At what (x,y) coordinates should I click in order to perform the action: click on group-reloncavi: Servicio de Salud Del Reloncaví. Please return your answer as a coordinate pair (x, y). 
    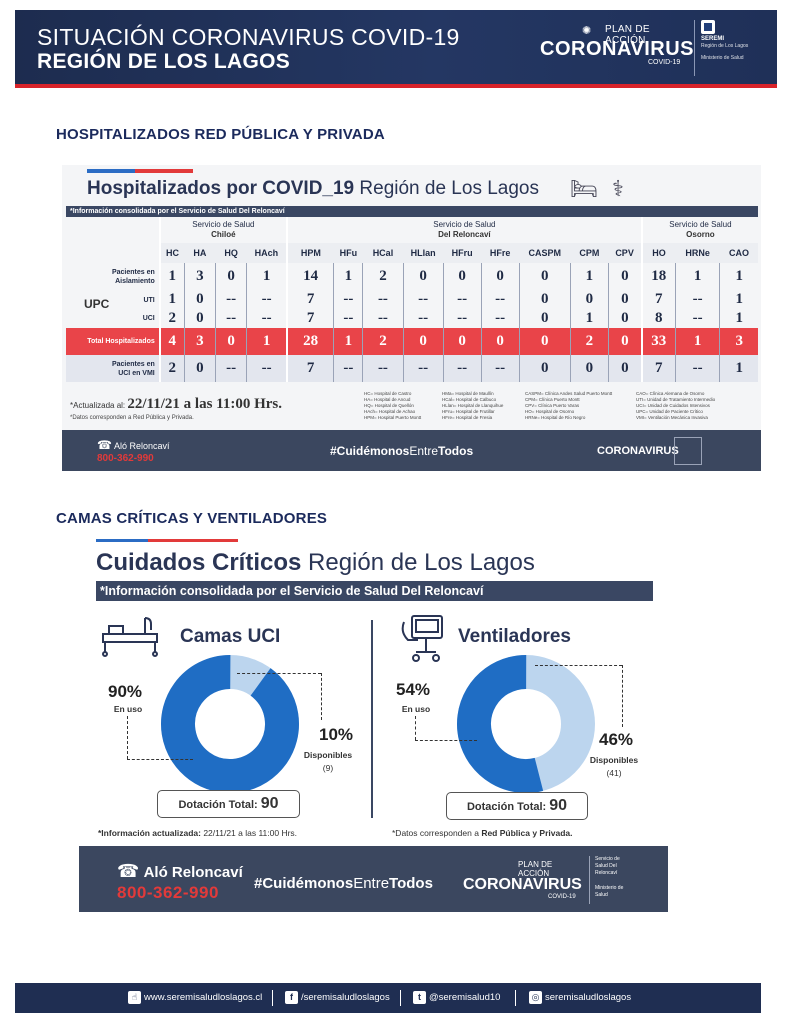
    Looking at the image, I should click on (463, 230).